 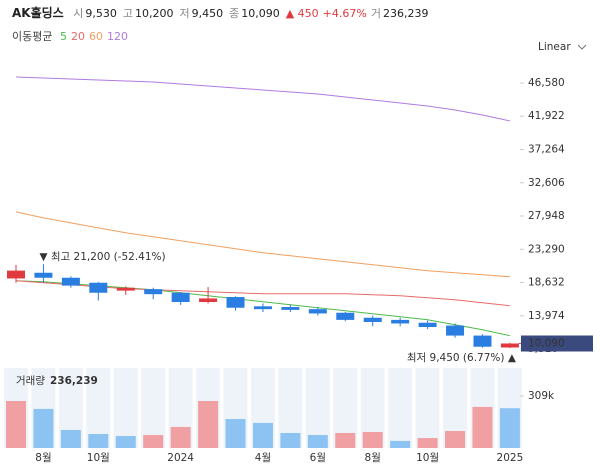 I want to click on y-tick-label: 46,580, so click(x=546, y=83).